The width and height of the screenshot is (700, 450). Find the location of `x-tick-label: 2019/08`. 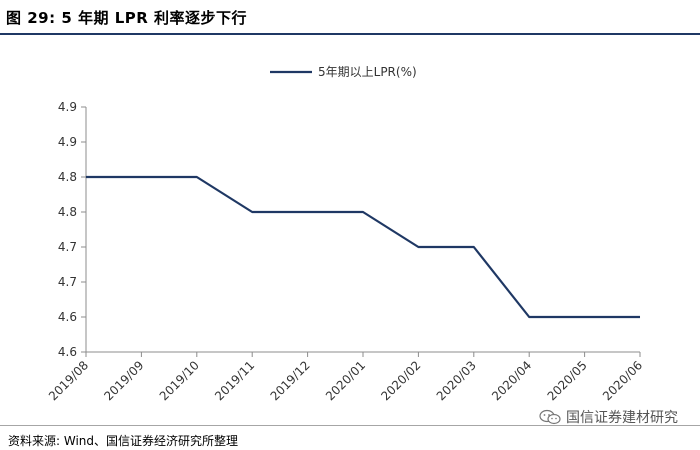

x-tick-label: 2019/08 is located at coordinates (68, 380).